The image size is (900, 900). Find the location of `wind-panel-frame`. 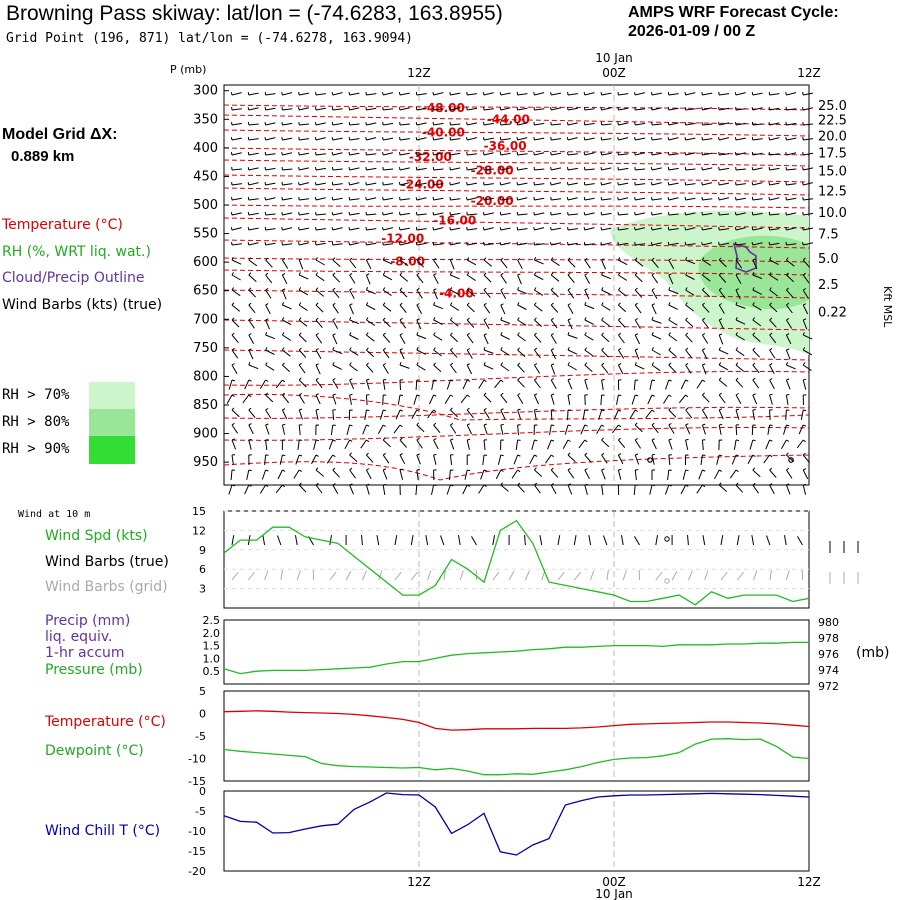

wind-panel-frame is located at coordinates (516, 559).